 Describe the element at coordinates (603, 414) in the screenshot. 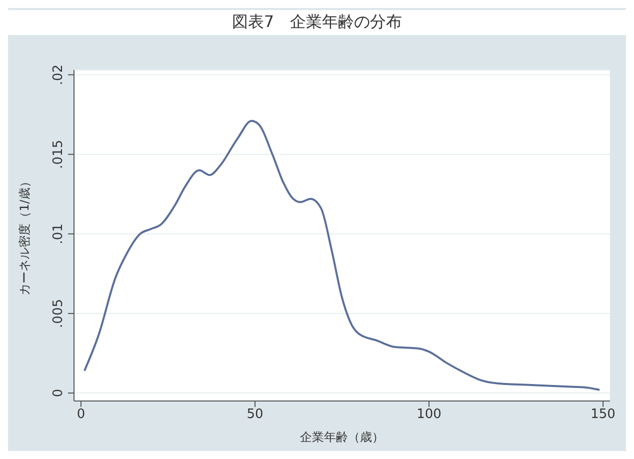

I see `x-tick-label: 150` at that location.